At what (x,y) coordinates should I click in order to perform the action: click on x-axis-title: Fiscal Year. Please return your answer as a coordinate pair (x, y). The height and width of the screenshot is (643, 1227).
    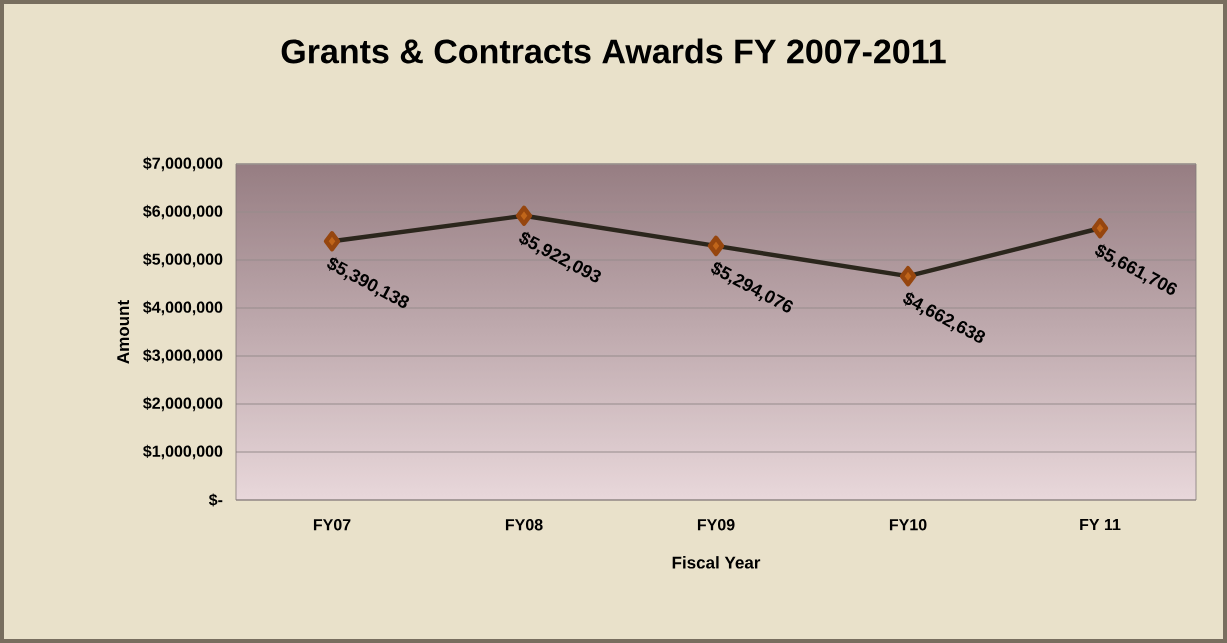
    Looking at the image, I should click on (716, 562).